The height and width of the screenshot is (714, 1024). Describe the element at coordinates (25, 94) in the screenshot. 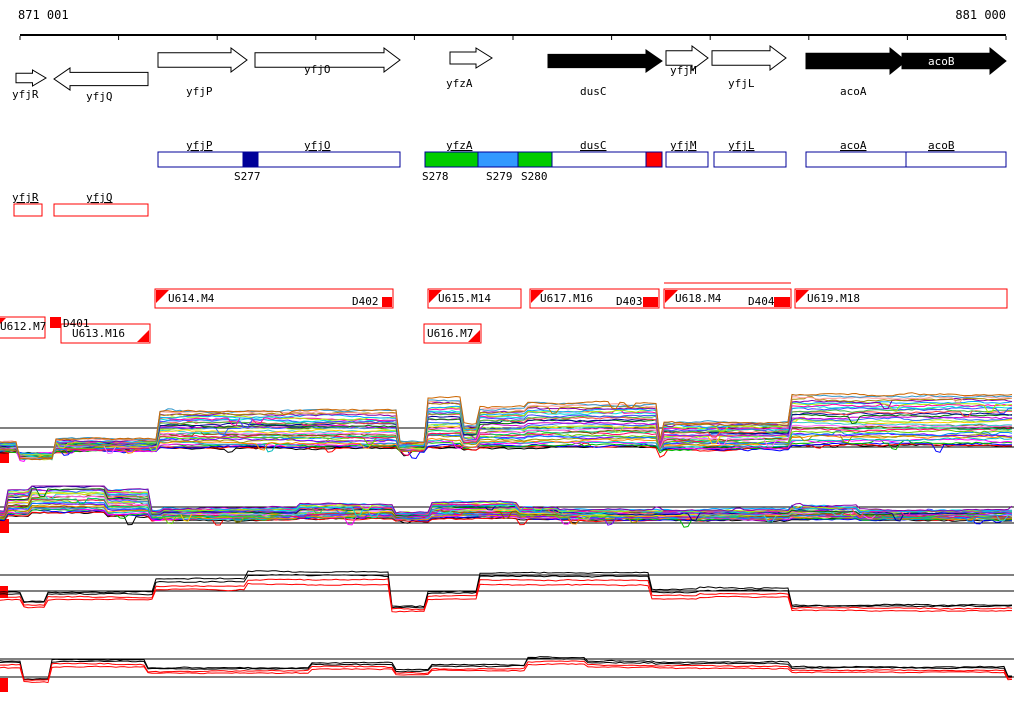

I see `gene-label-yfjR: yfjR` at that location.